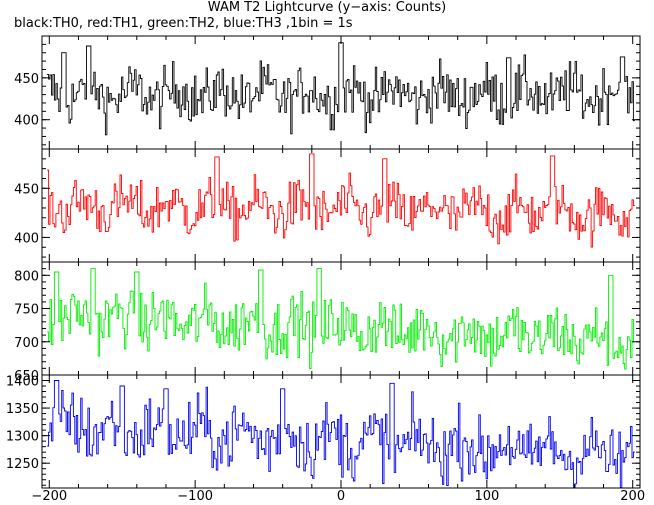 Image resolution: width=654 pixels, height=505 pixels. What do you see at coordinates (26, 376) in the screenshot?
I see `y-tick-label: 650` at bounding box center [26, 376].